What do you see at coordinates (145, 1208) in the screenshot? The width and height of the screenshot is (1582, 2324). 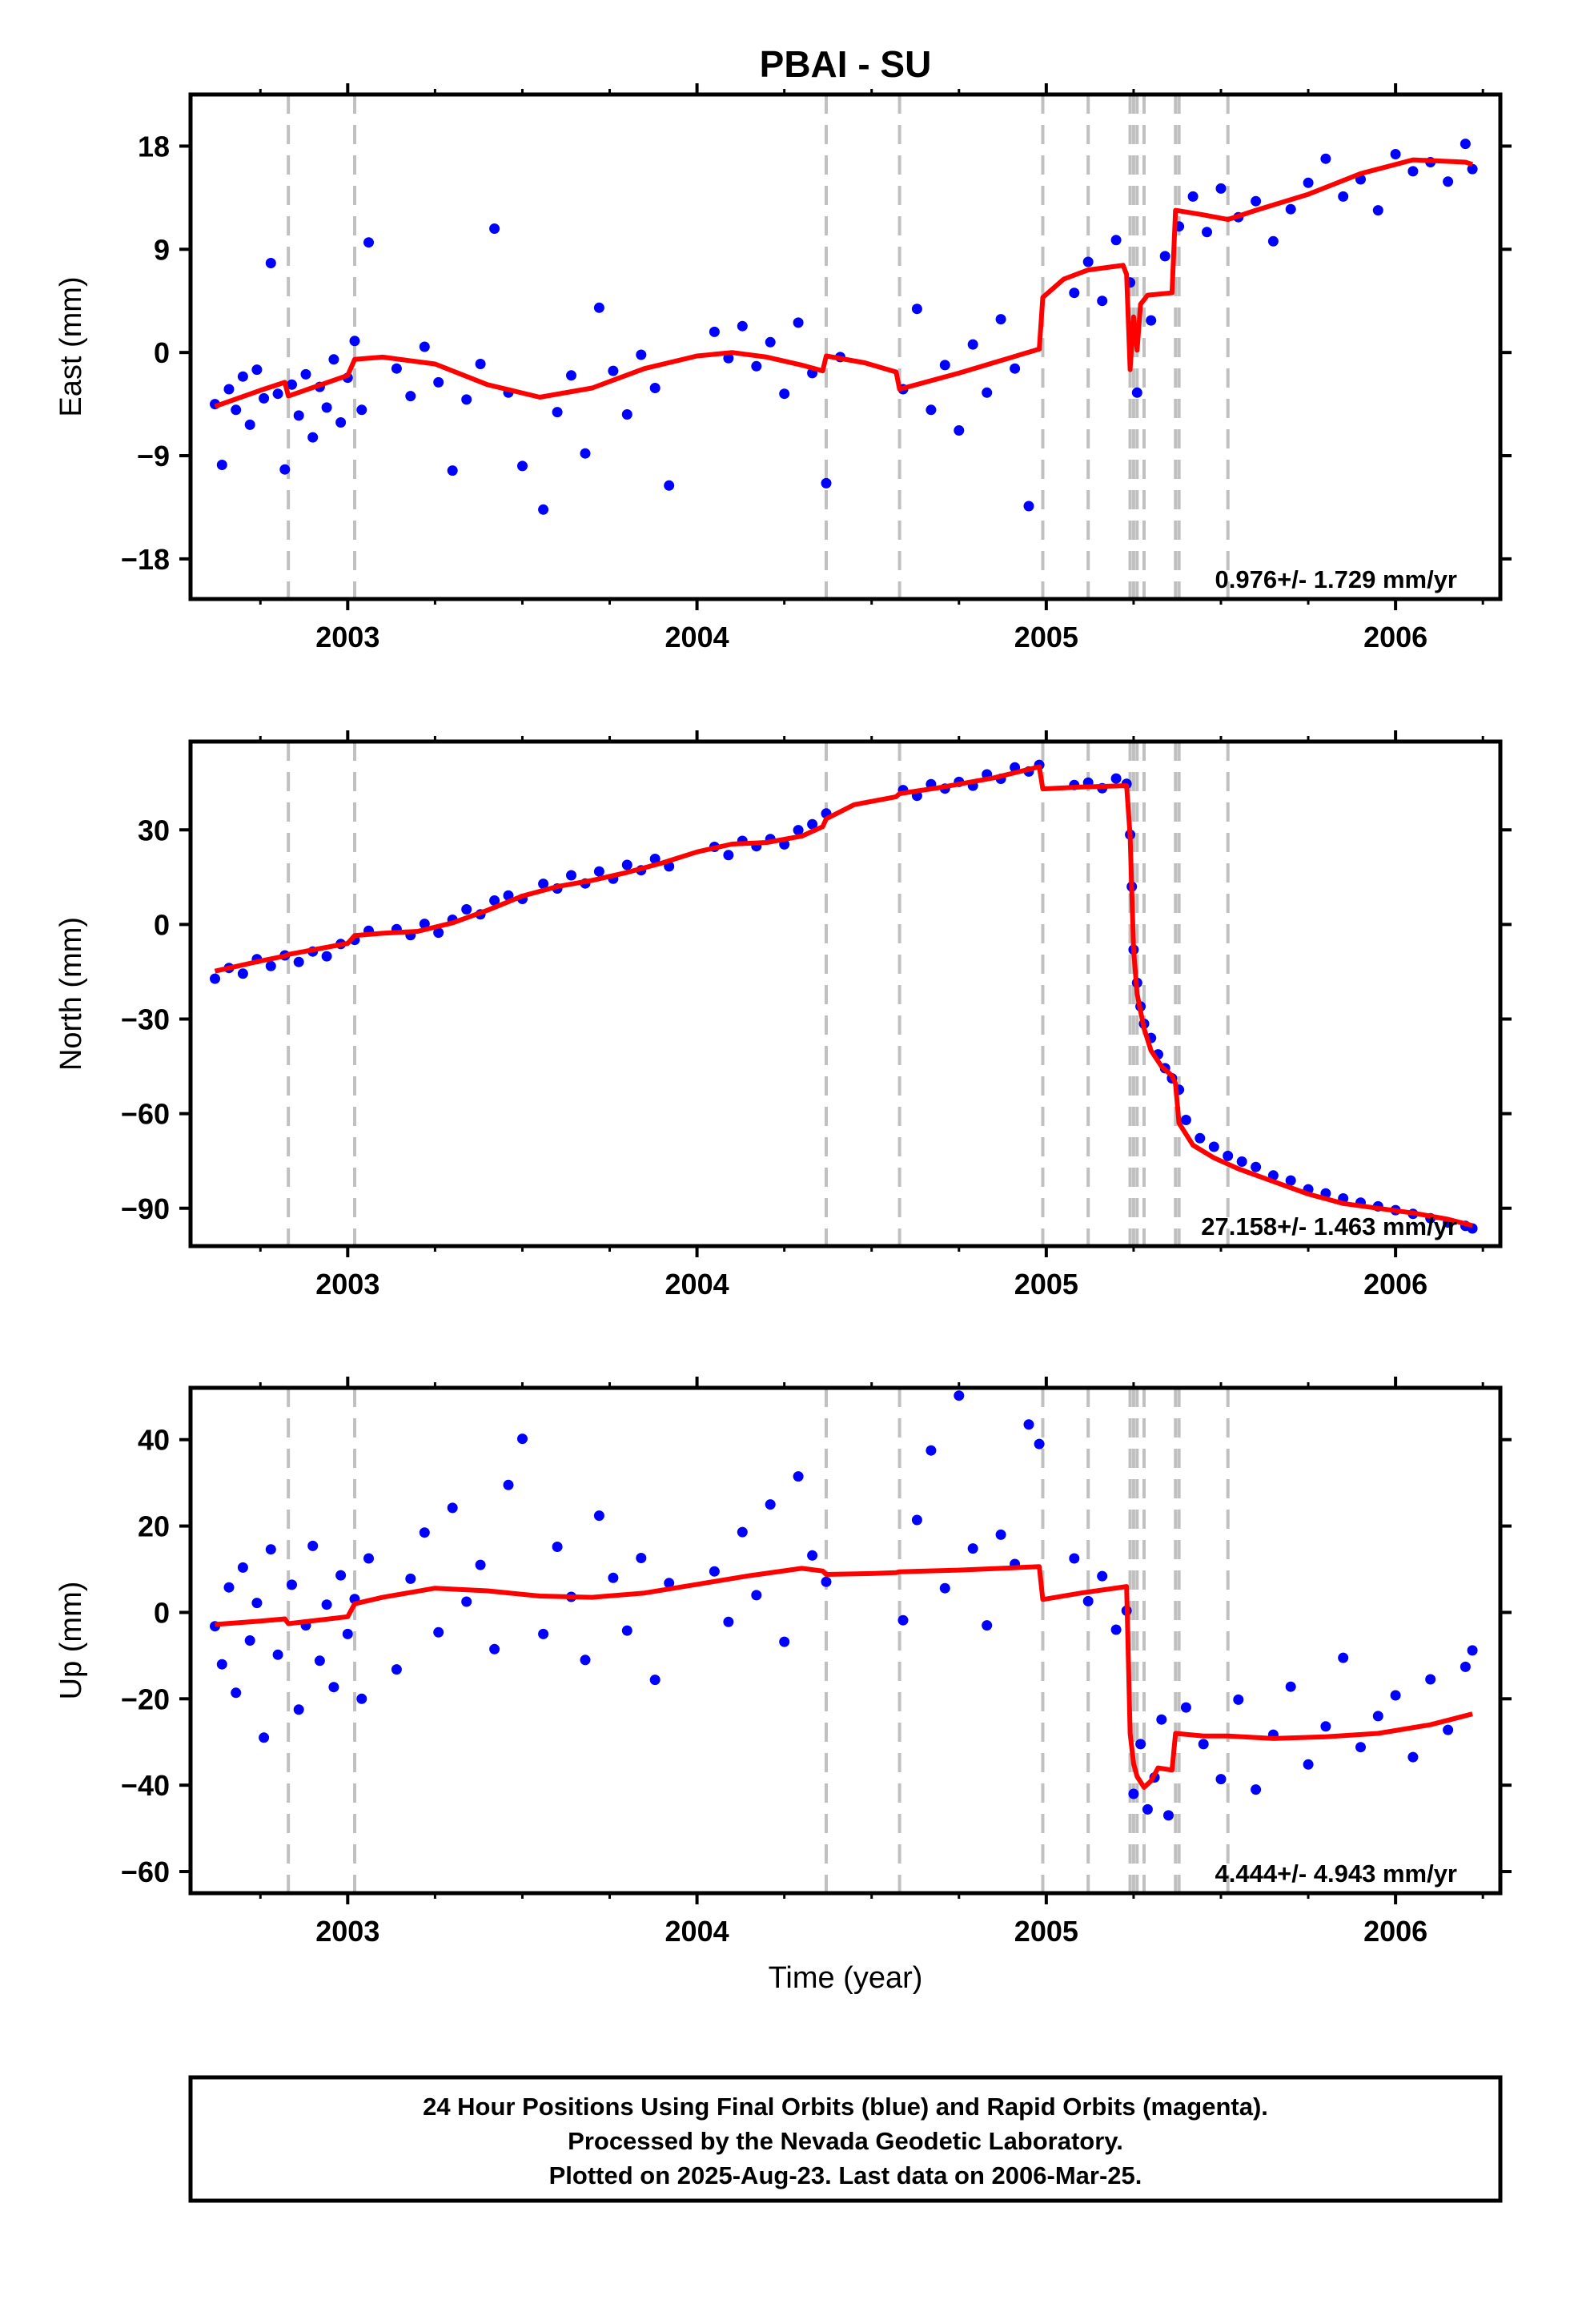 I see `north-ytick-label: −90` at bounding box center [145, 1208].